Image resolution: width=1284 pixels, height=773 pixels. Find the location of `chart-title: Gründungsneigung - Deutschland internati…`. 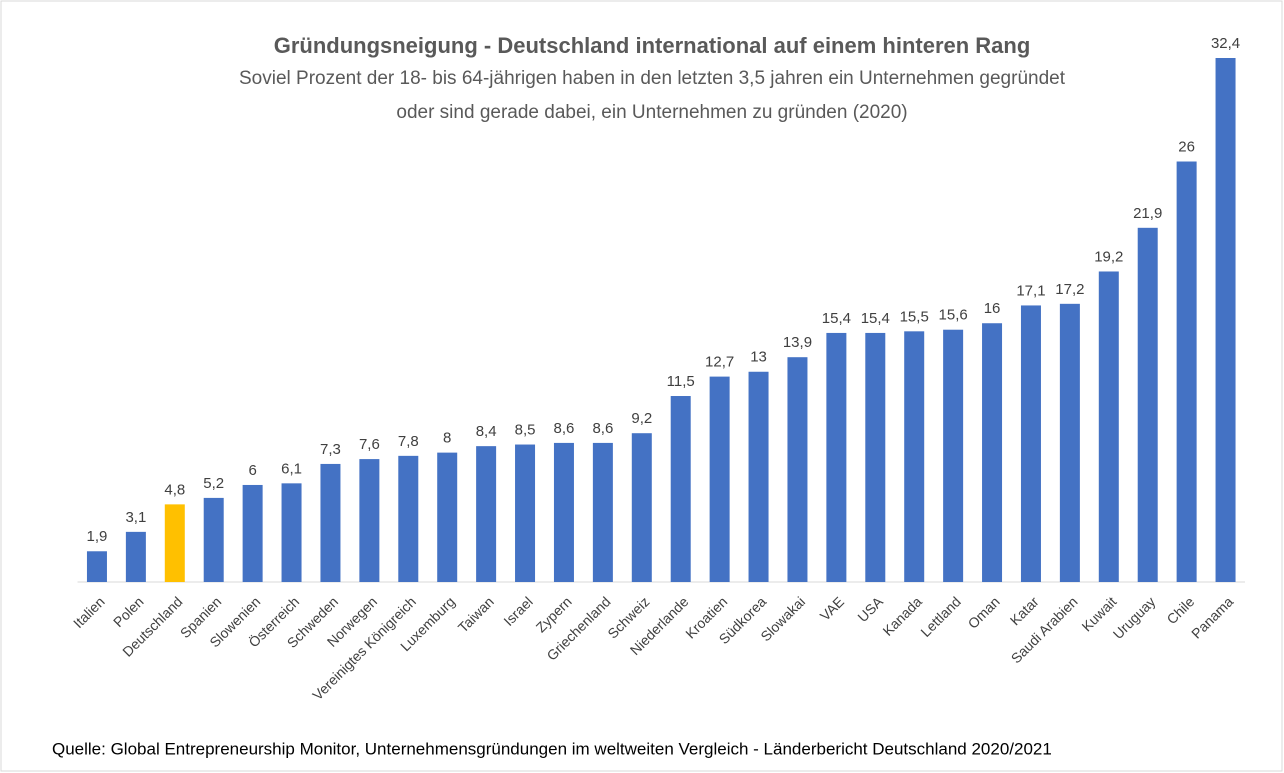

chart-title: Gründungsneigung - Deutschland internati… is located at coordinates (652, 45).